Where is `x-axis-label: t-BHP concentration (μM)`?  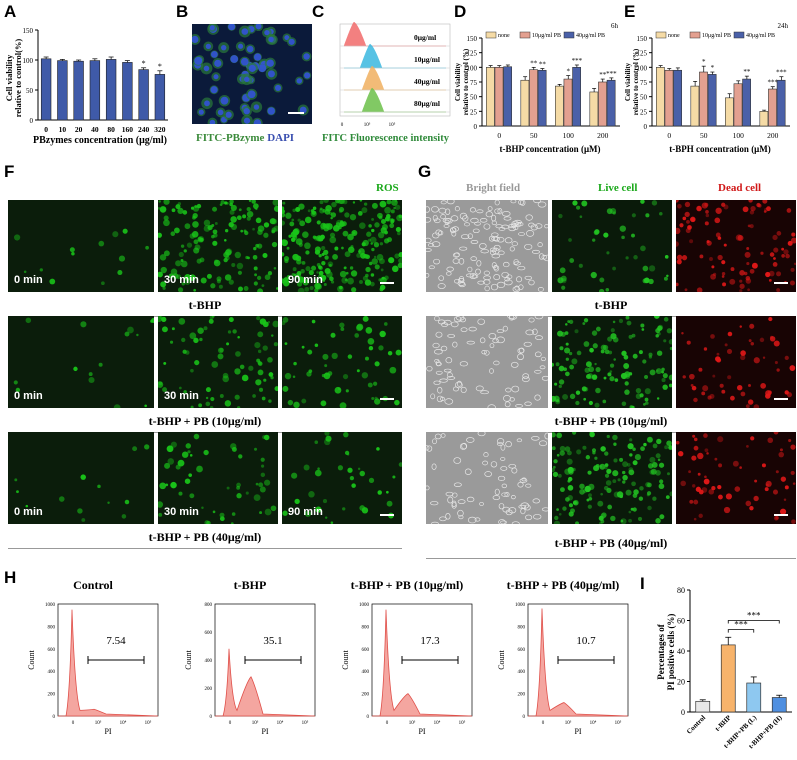 x-axis-label: t-BHP concentration (μM) is located at coordinates (549, 149).